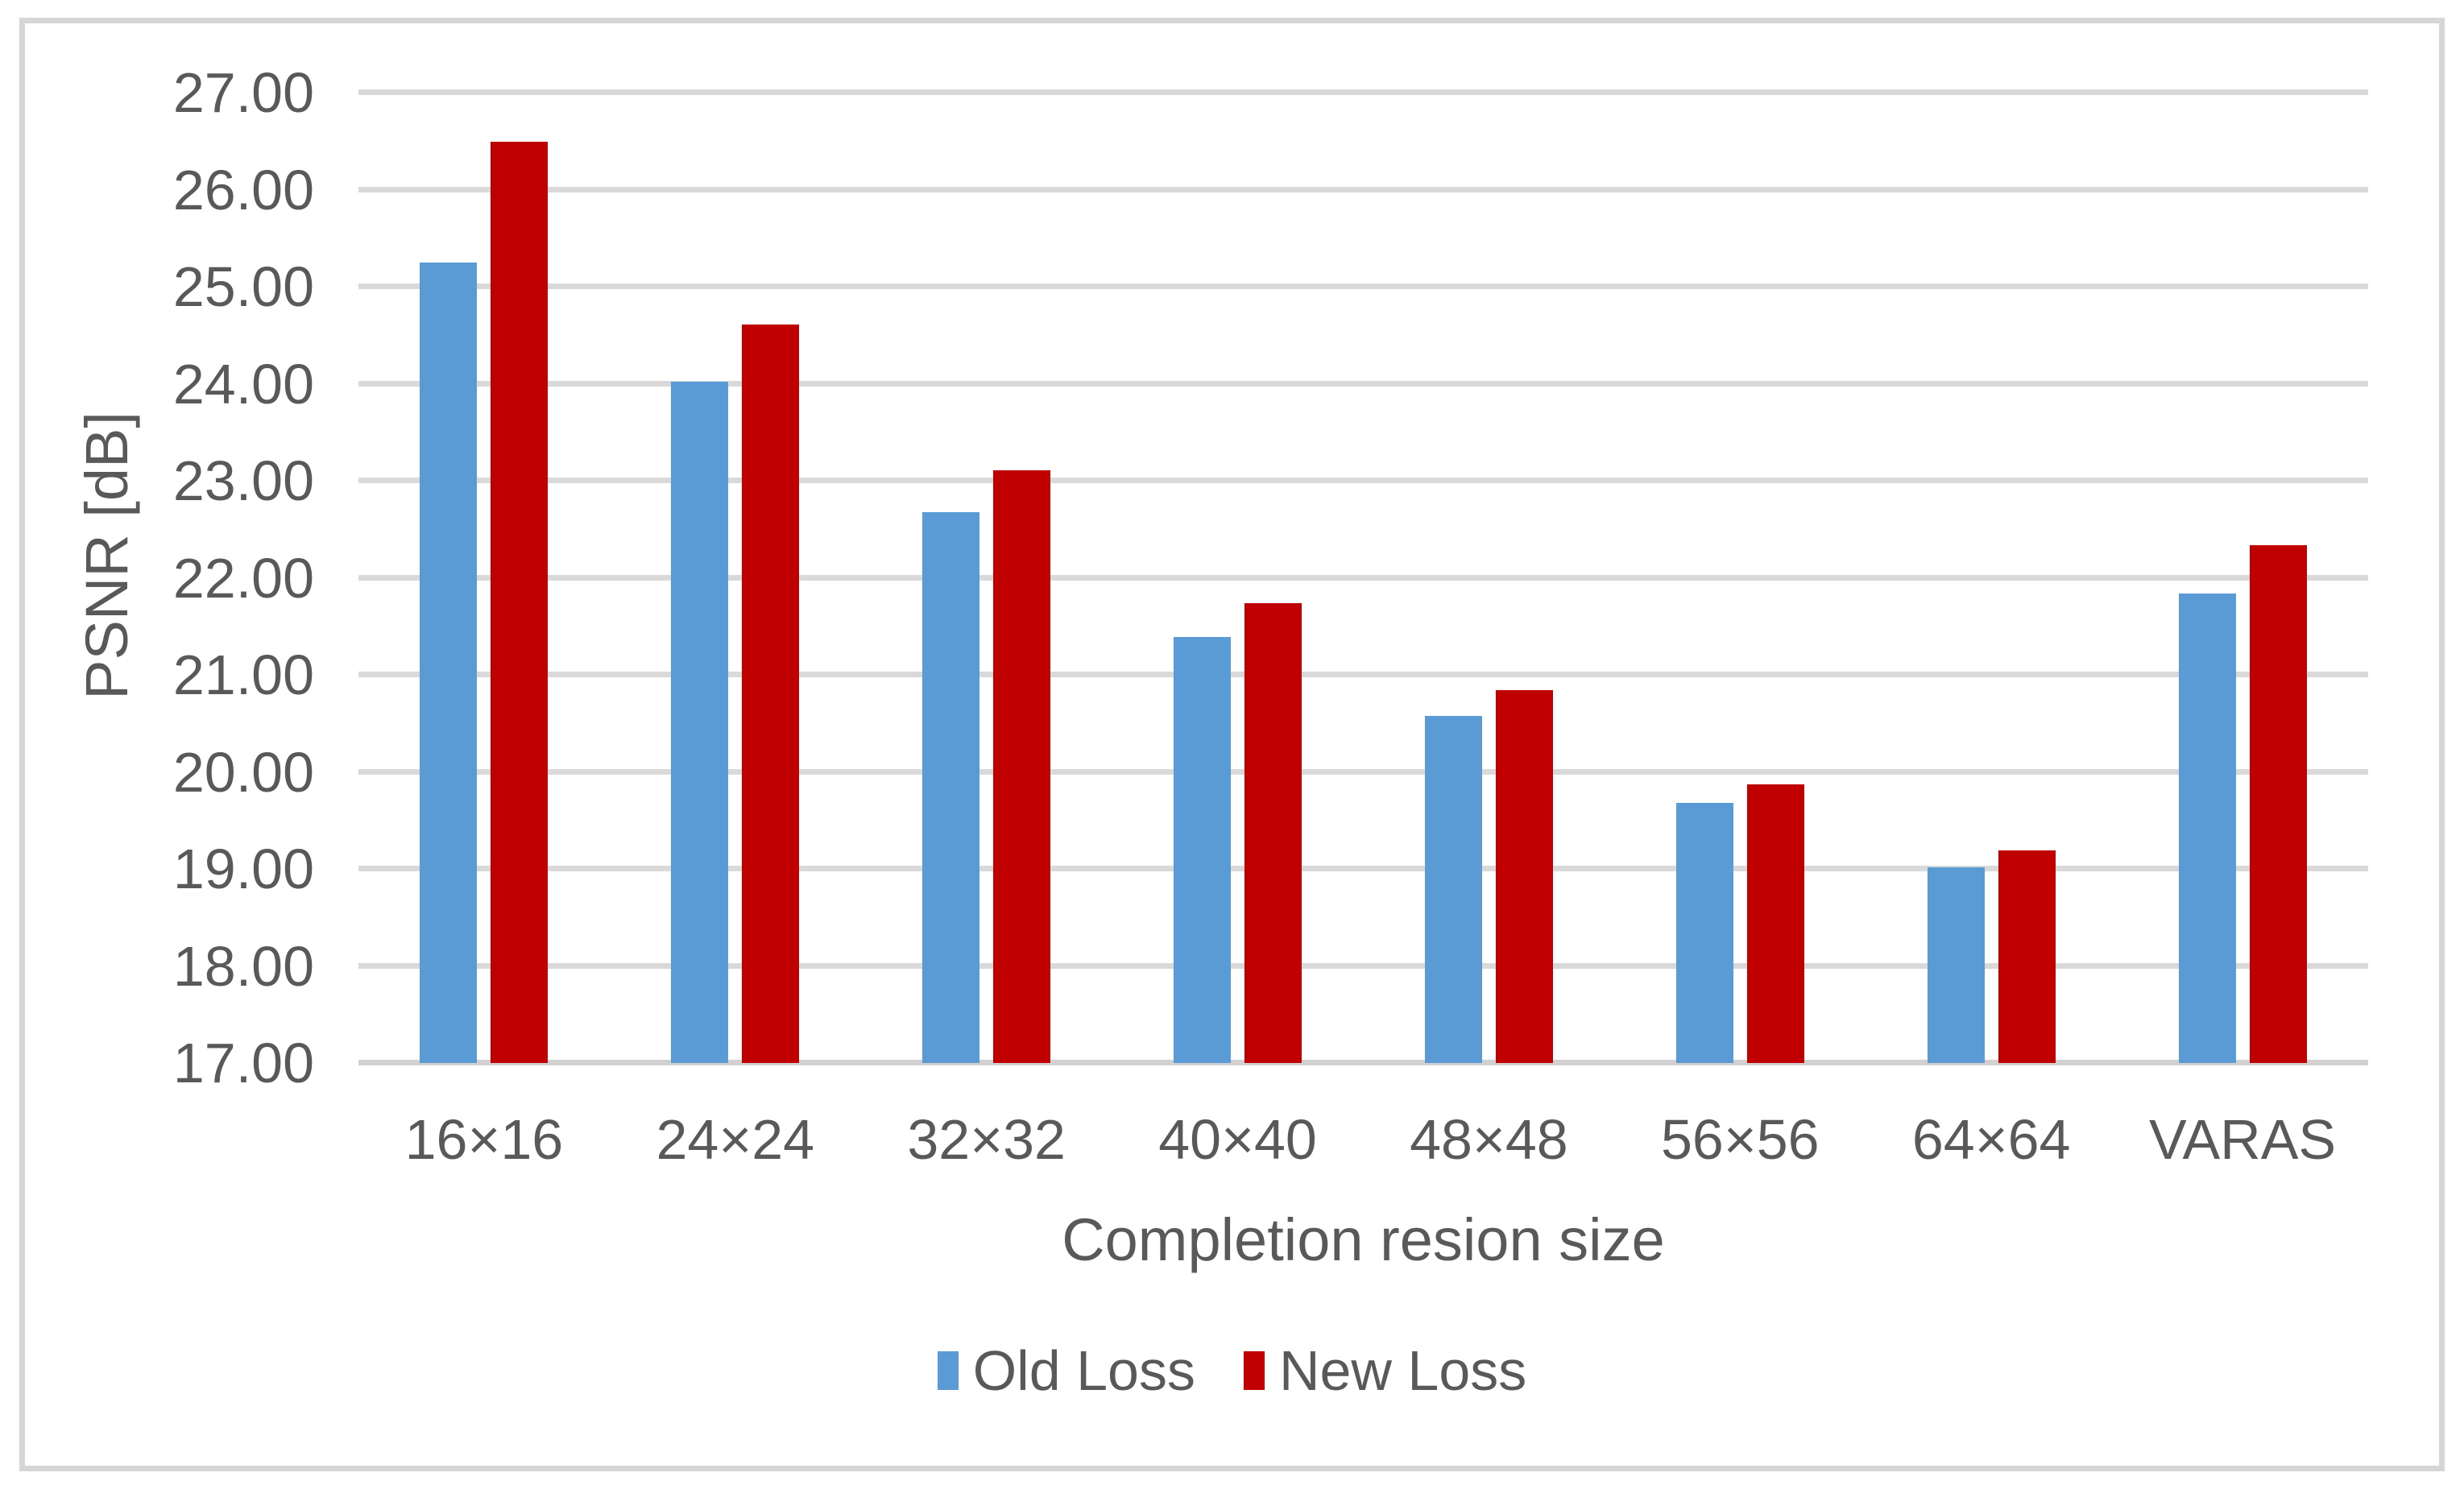 Image resolution: width=2464 pixels, height=1489 pixels. I want to click on bar-group-VARAS, so click(2242, 578).